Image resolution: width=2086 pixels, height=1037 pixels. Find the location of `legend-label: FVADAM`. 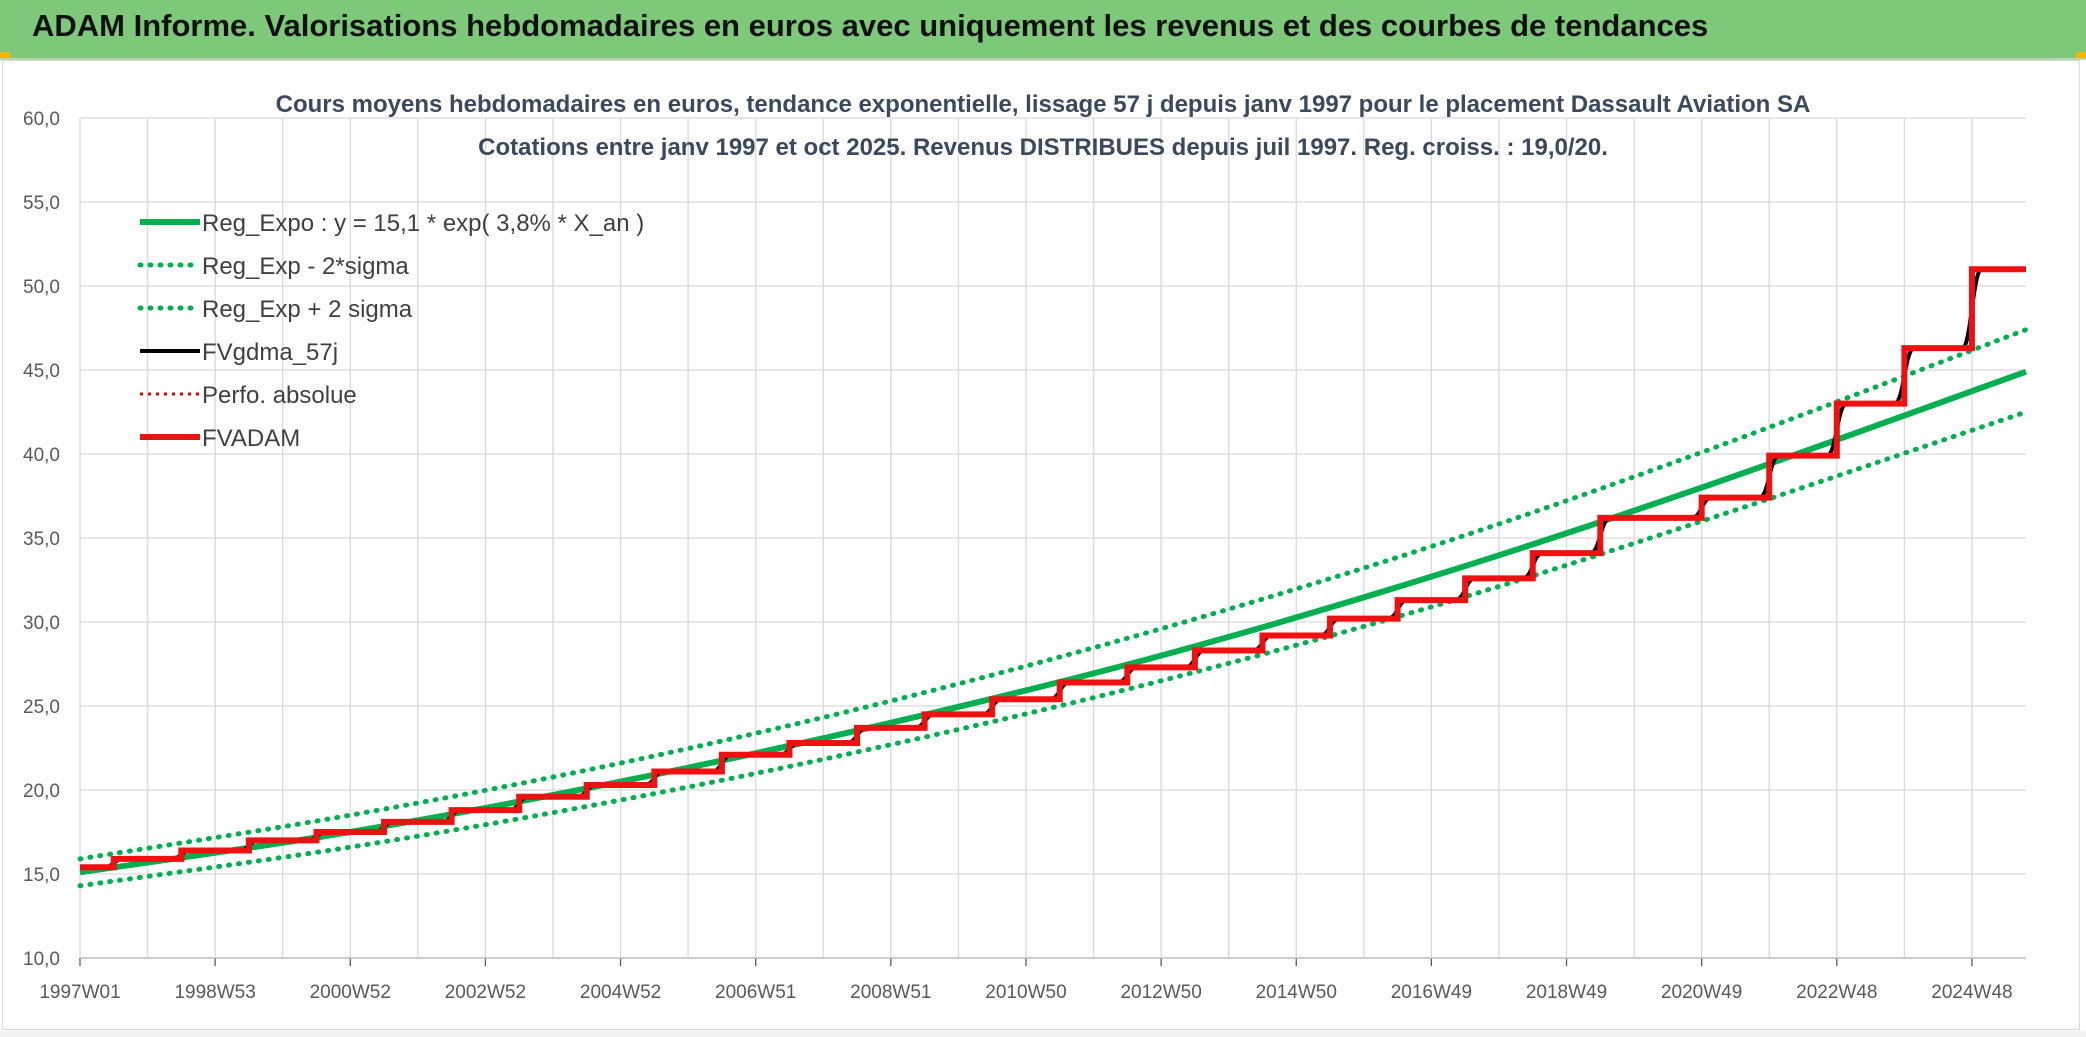

legend-label: FVADAM is located at coordinates (251, 438).